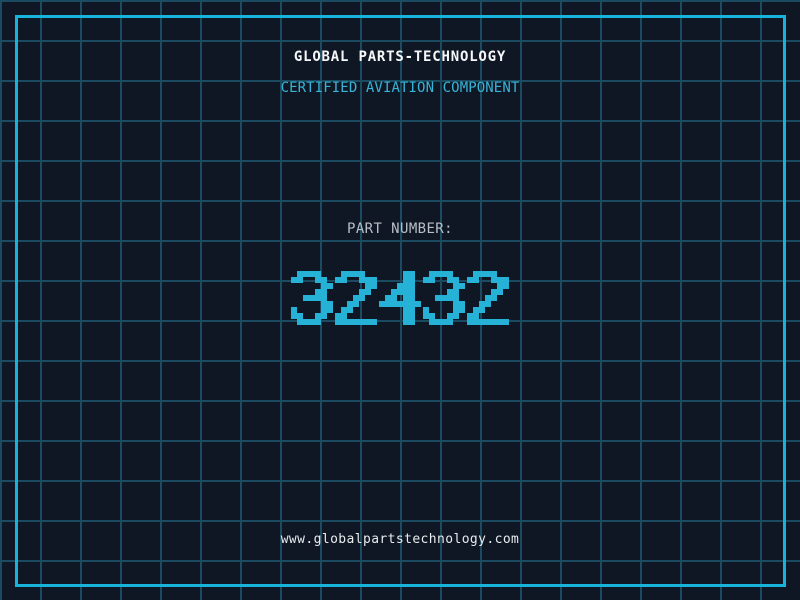  I want to click on part-number-value, so click(400, 298).